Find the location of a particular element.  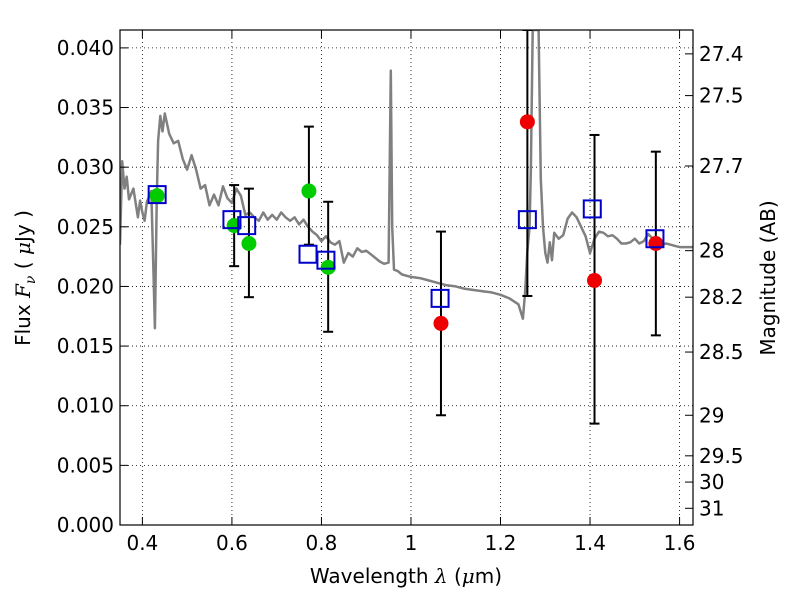

mag-tick-label: 28 is located at coordinates (711, 251).